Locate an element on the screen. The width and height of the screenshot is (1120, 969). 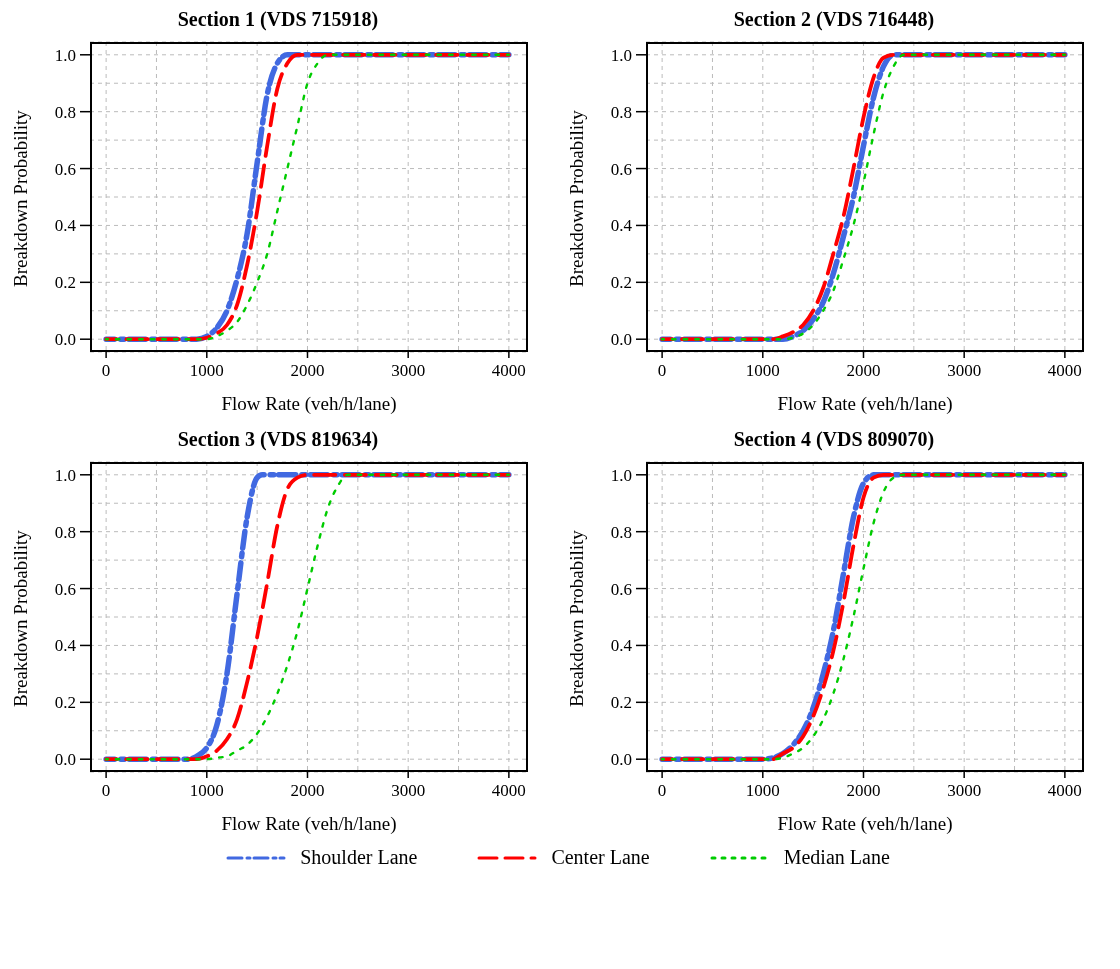
chart-title: Section 1 (VDS 715918) is located at coordinates (278, 20).